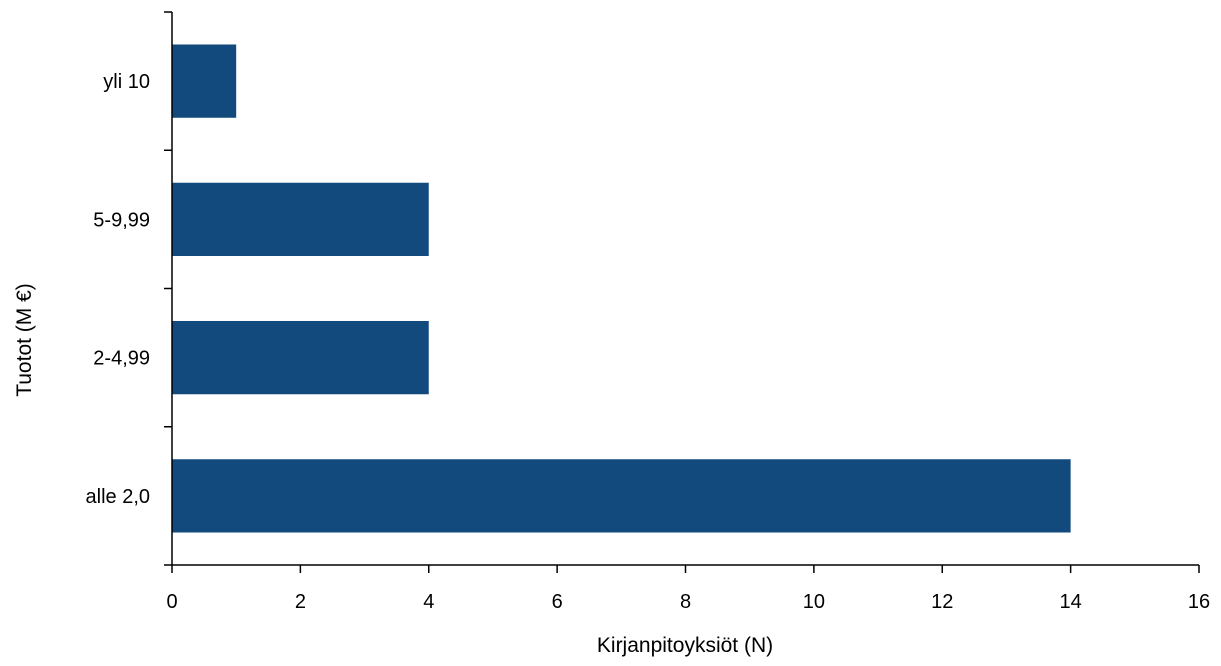  I want to click on x-axis-title: Kirjanpitoyksiöt (N), so click(685, 645).